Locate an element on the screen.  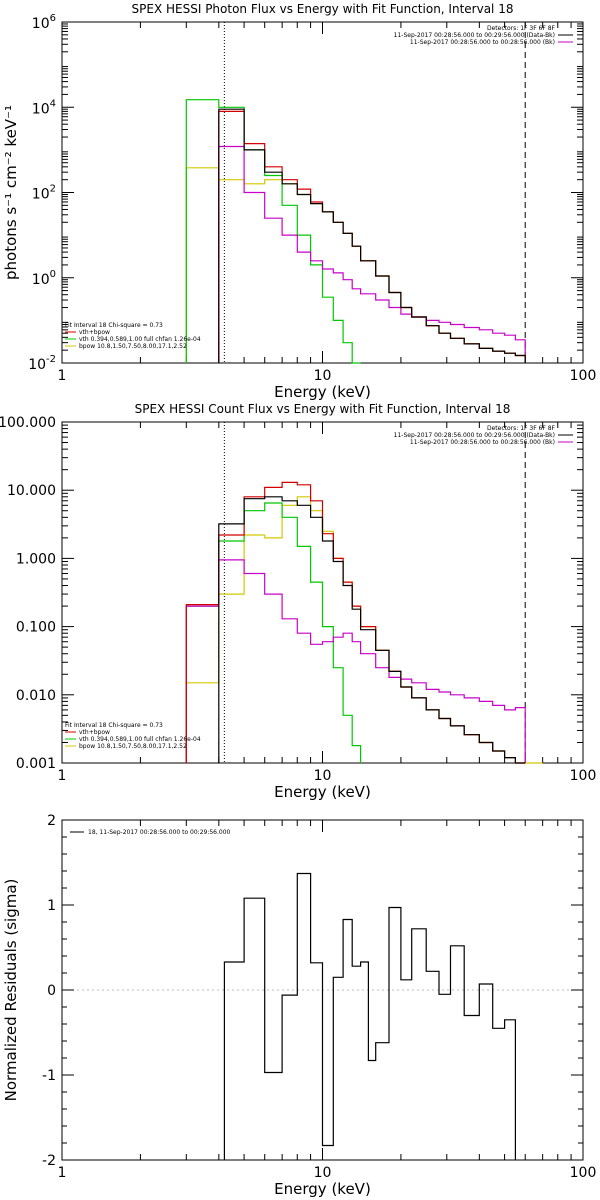
y-tick-exponent: 4 is located at coordinates (53, 103).